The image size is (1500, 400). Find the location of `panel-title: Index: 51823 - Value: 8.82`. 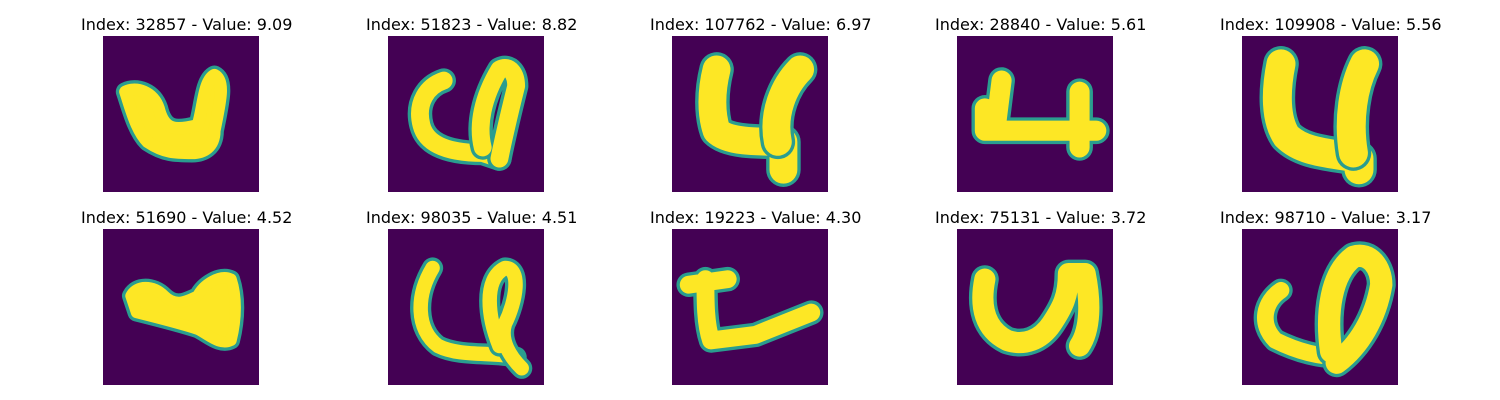

panel-title: Index: 51823 - Value: 8.82 is located at coordinates (472, 24).